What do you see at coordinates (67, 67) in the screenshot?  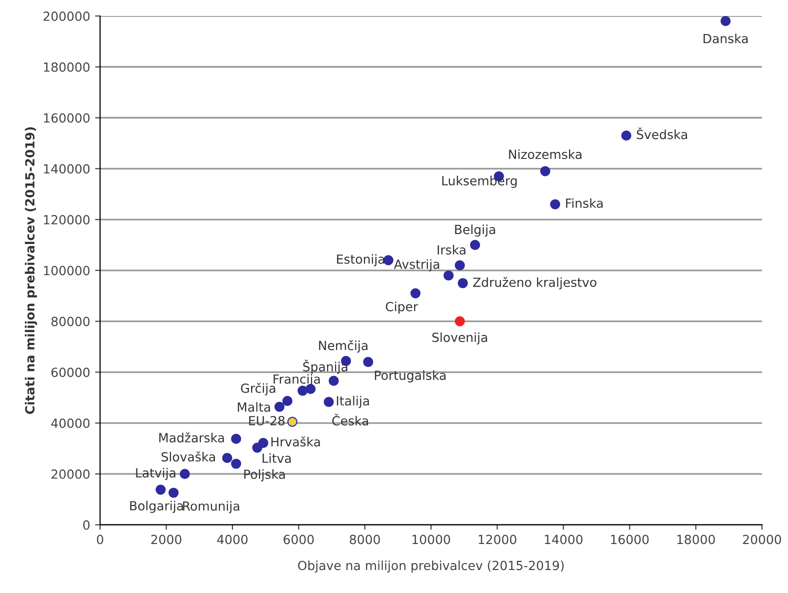 I see `y-tick-label: 180000` at bounding box center [67, 67].